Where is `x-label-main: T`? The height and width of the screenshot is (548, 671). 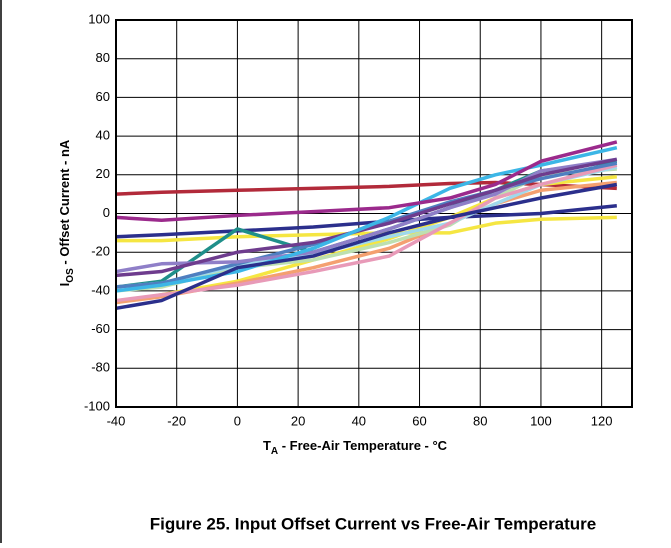 x-label-main: T is located at coordinates (267, 445).